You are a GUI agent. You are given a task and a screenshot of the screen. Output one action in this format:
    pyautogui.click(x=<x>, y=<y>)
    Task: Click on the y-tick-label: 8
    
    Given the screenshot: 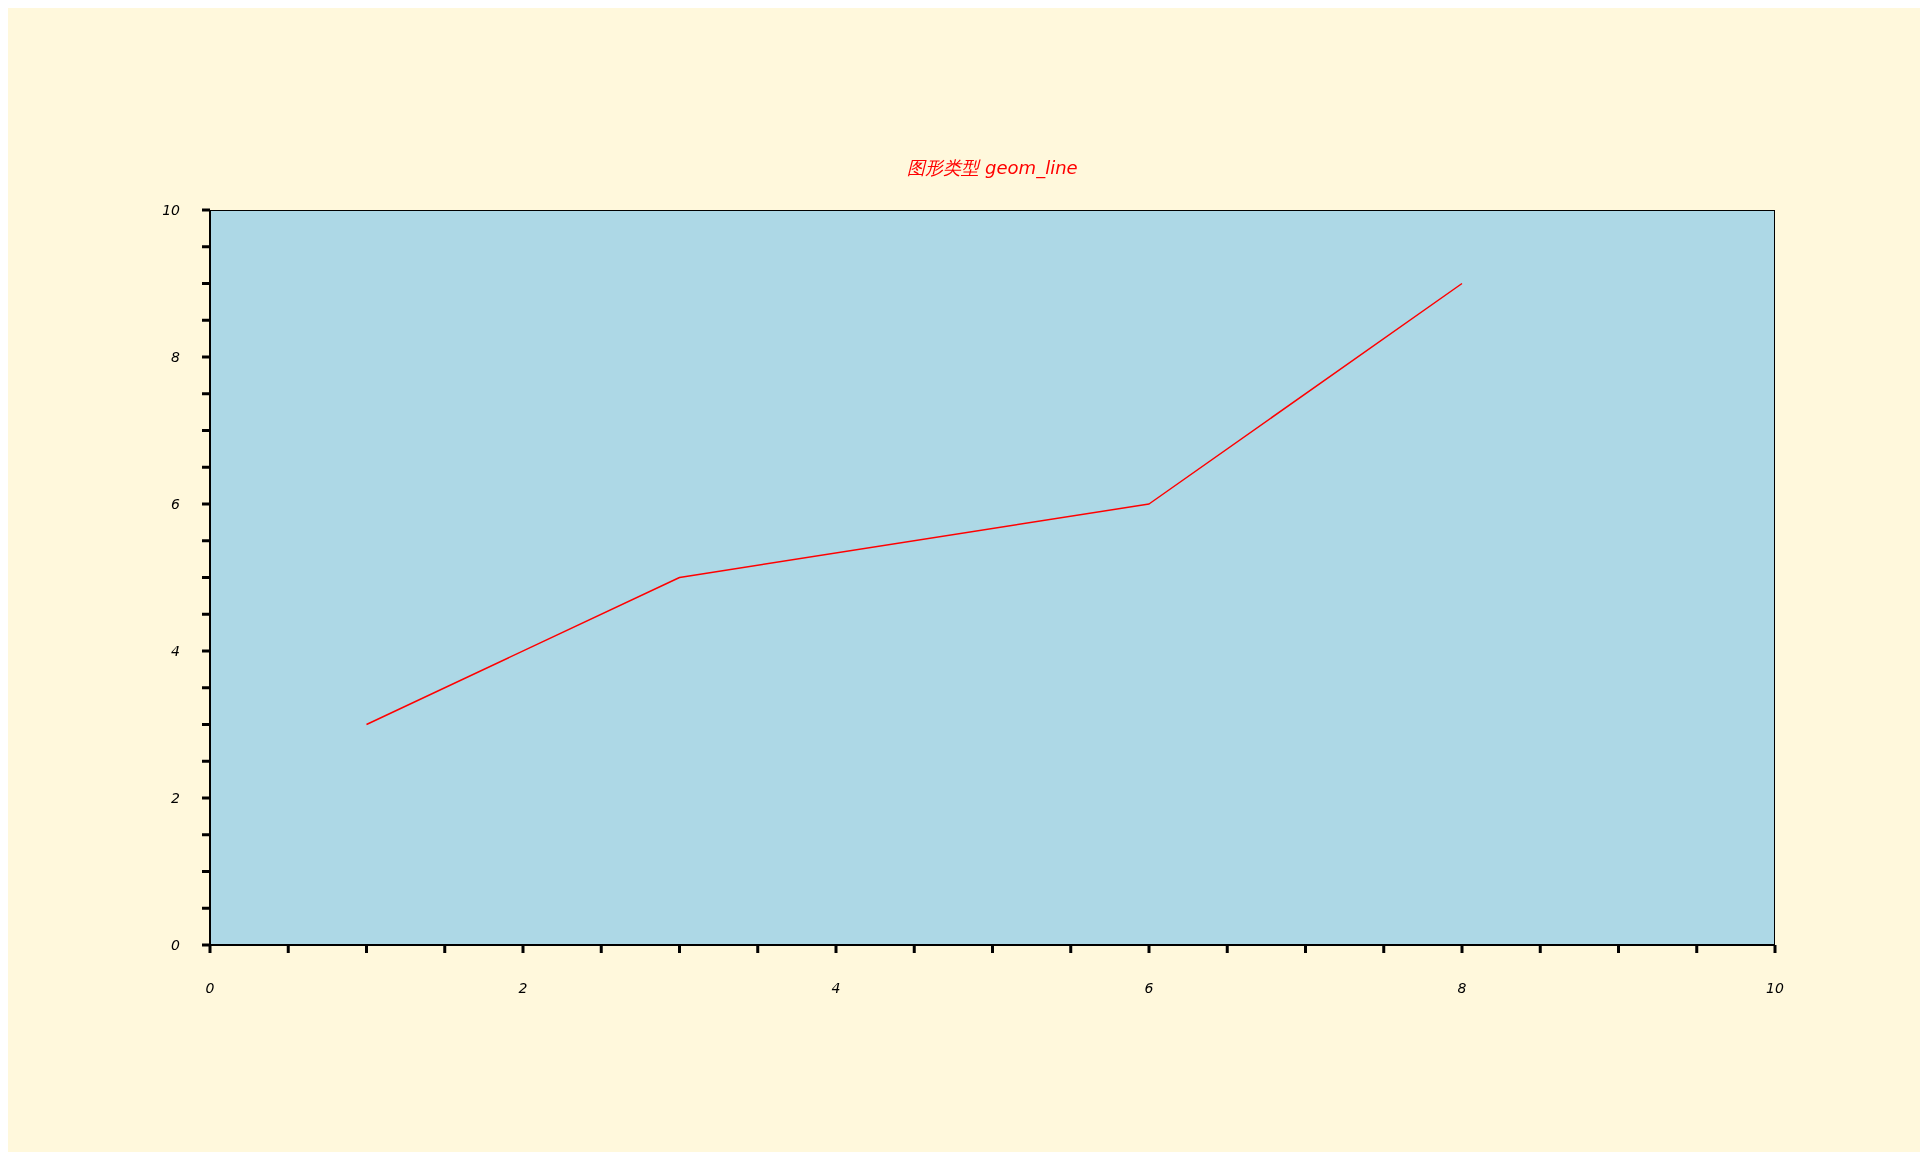 What is the action you would take?
    pyautogui.click(x=176, y=356)
    